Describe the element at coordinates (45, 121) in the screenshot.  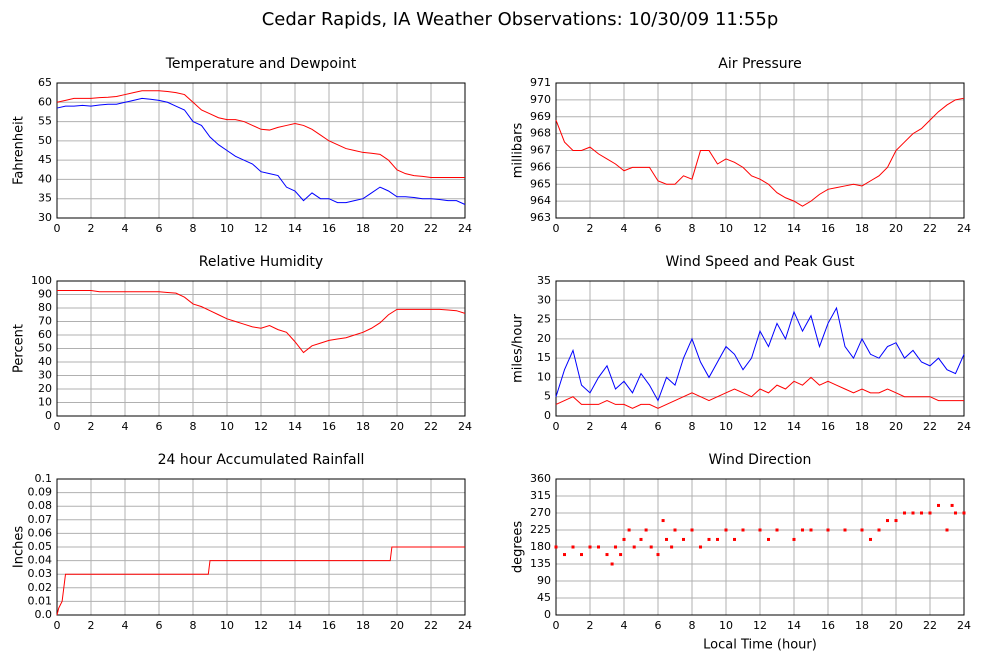
I see `y-tick-label: 55` at that location.